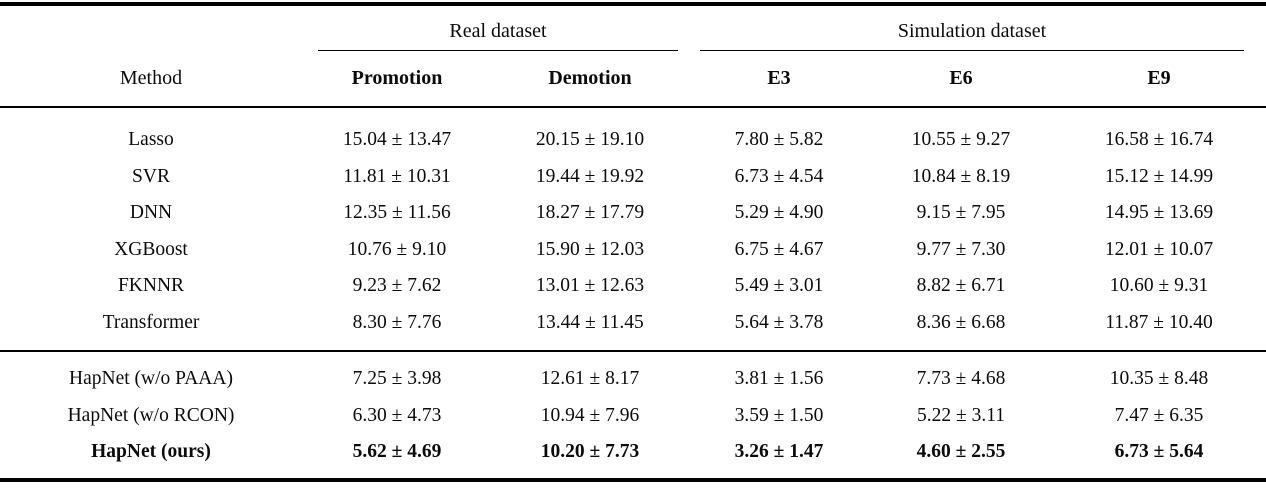 This screenshot has height=488, width=1266. Describe the element at coordinates (961, 79) in the screenshot. I see `col-header-e6: E6` at that location.